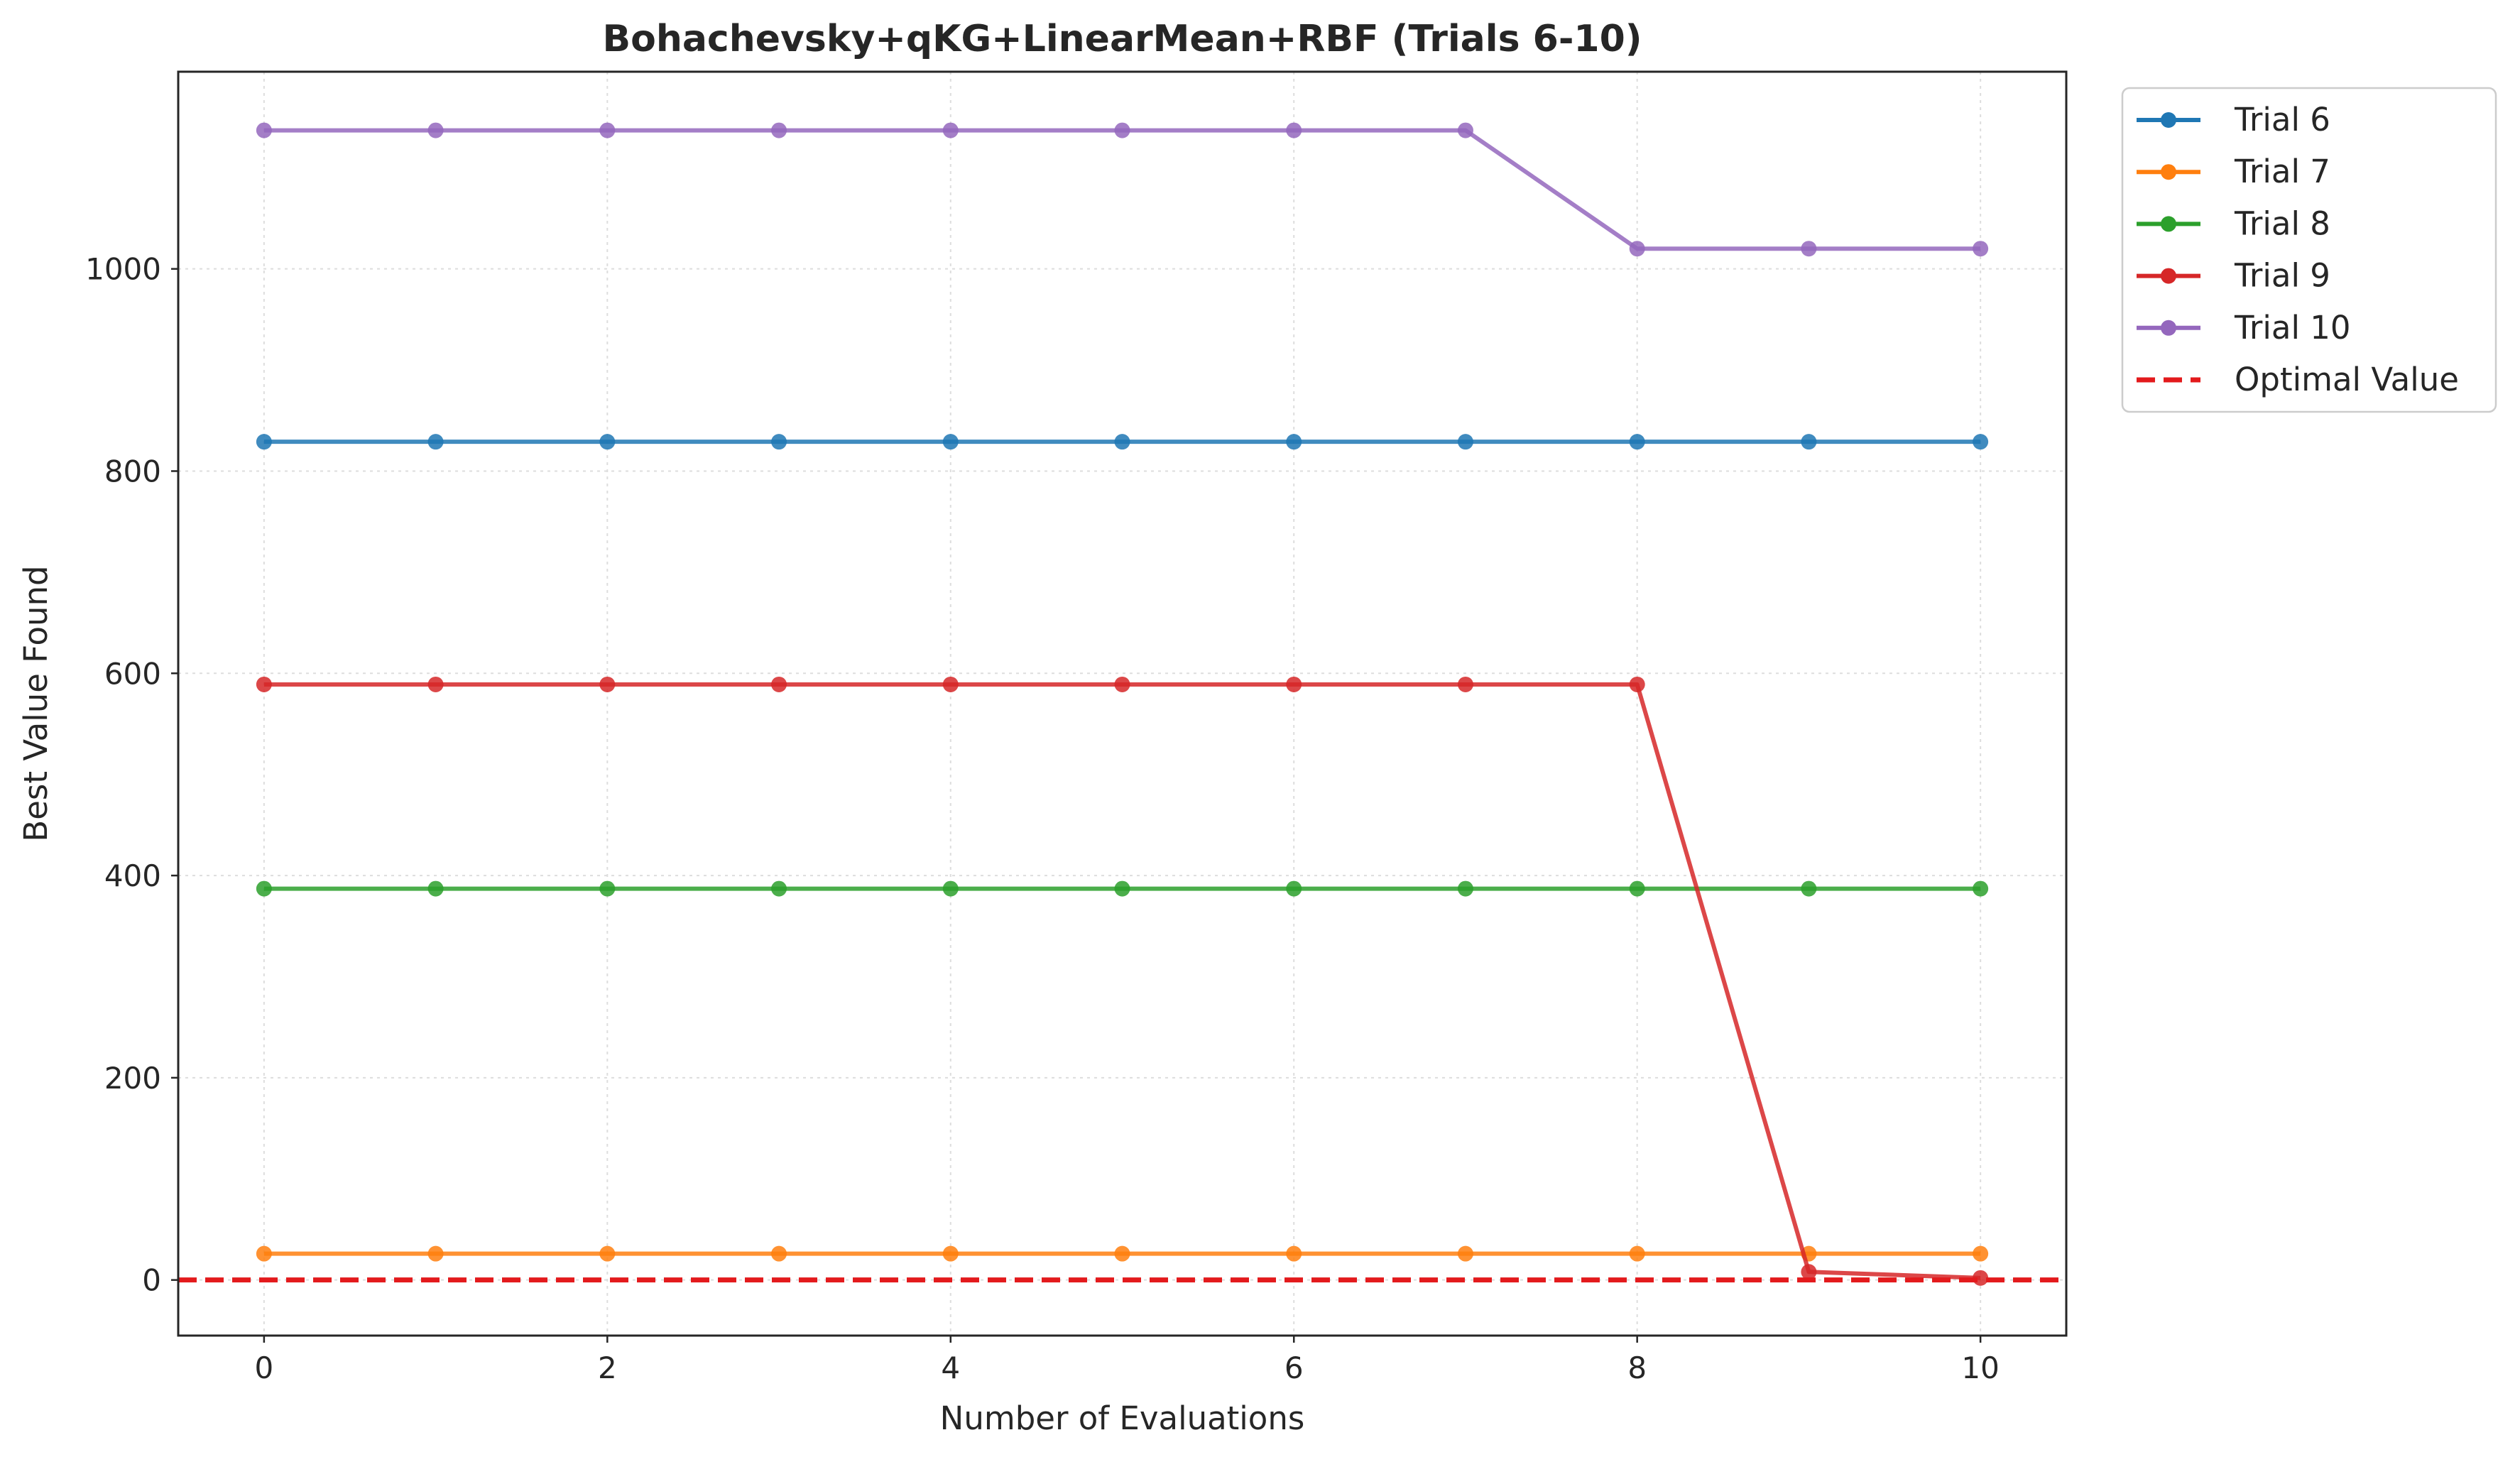 This screenshot has width=2520, height=1457. I want to click on y-tick-label: 200, so click(132, 1078).